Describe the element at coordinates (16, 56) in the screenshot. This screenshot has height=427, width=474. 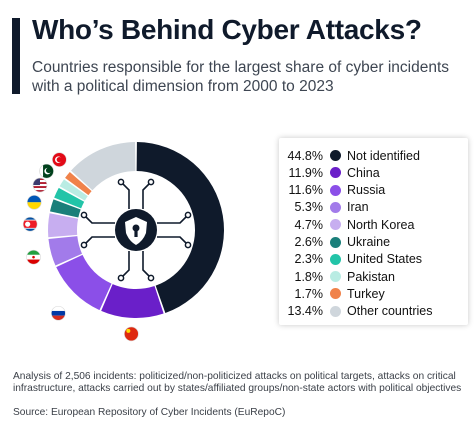
I see `title-accent-bar` at that location.